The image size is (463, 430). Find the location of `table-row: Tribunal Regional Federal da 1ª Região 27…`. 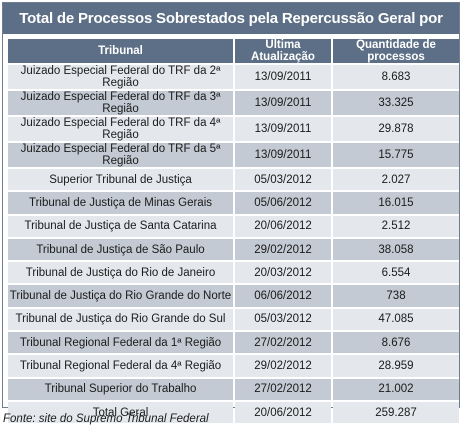

table-row: Tribunal Regional Federal da 1ª Região 27… is located at coordinates (233, 343).